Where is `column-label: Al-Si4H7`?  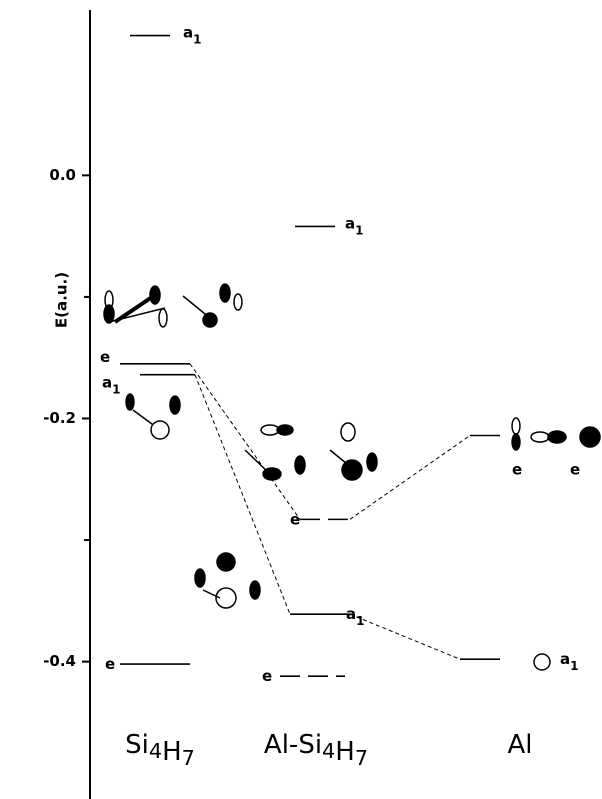
column-label: Al-Si4H7 is located at coordinates (316, 750).